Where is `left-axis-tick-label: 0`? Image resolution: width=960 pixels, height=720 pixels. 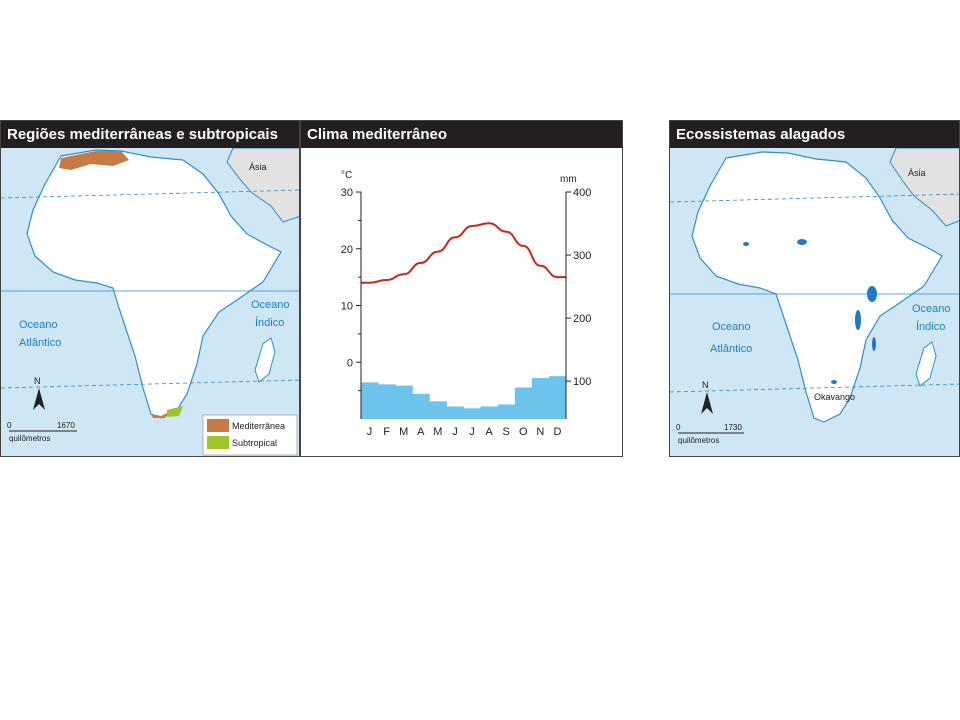
left-axis-tick-label: 0 is located at coordinates (350, 363).